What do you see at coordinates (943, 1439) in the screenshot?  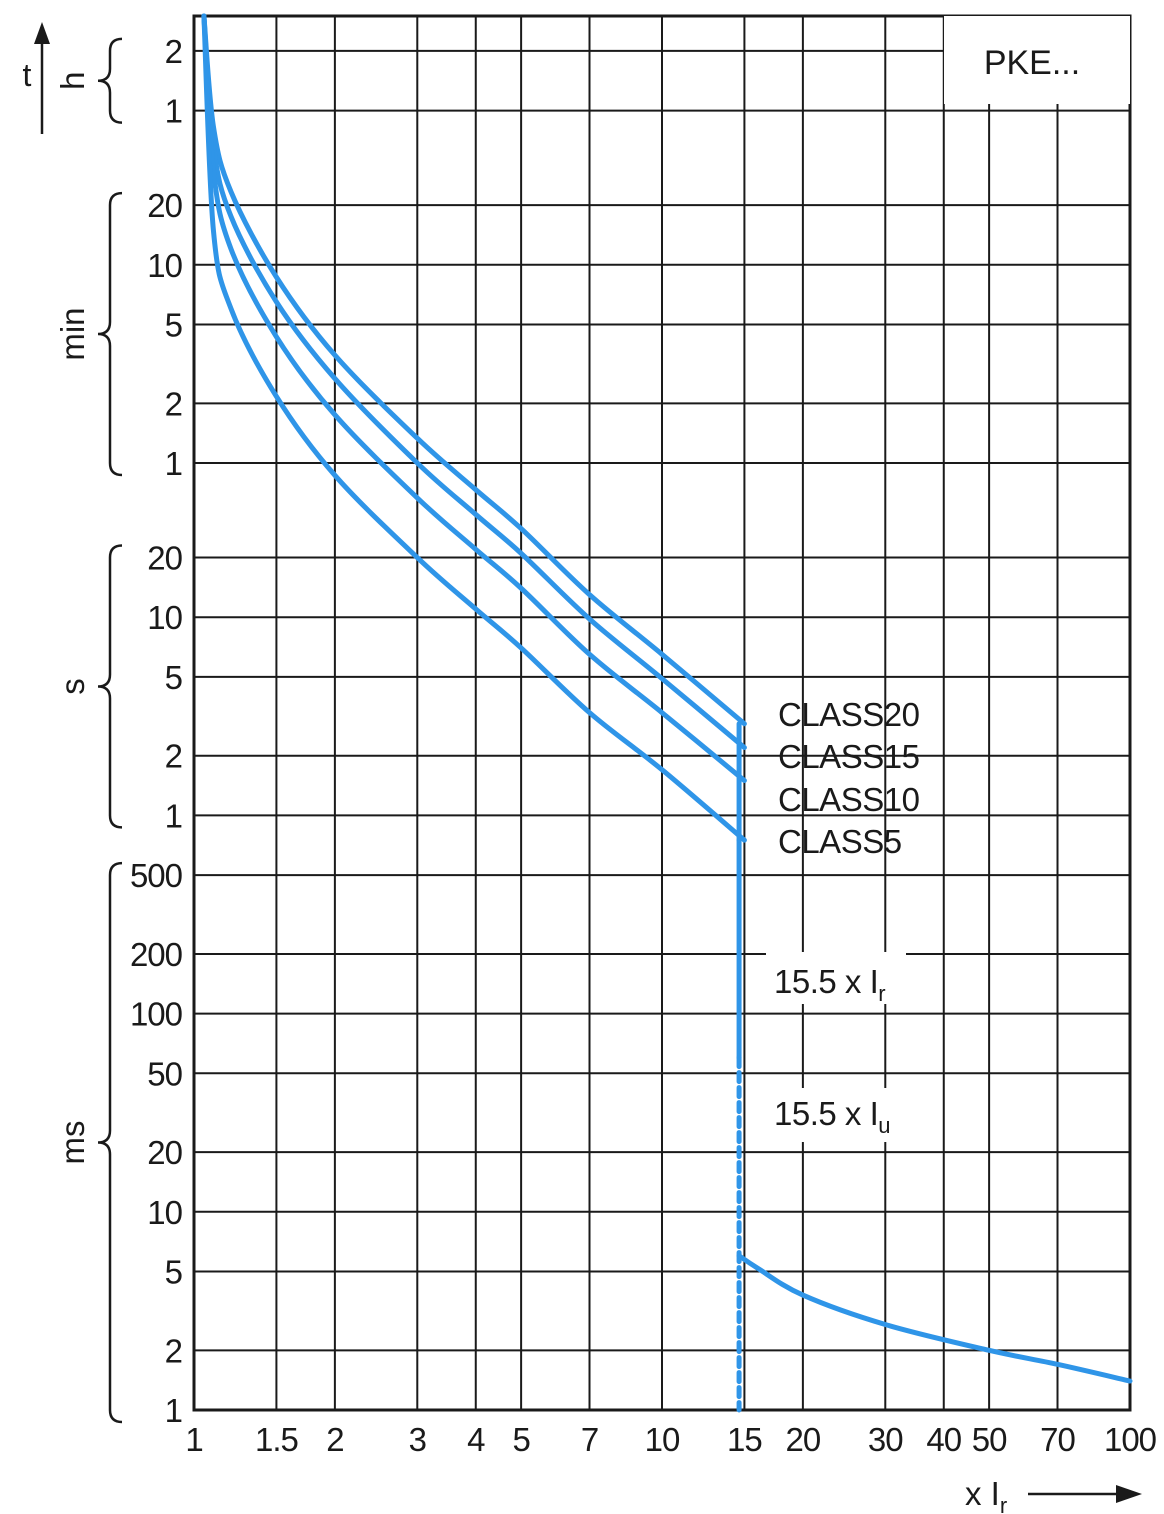 I see `x-tick-label: 40` at bounding box center [943, 1439].